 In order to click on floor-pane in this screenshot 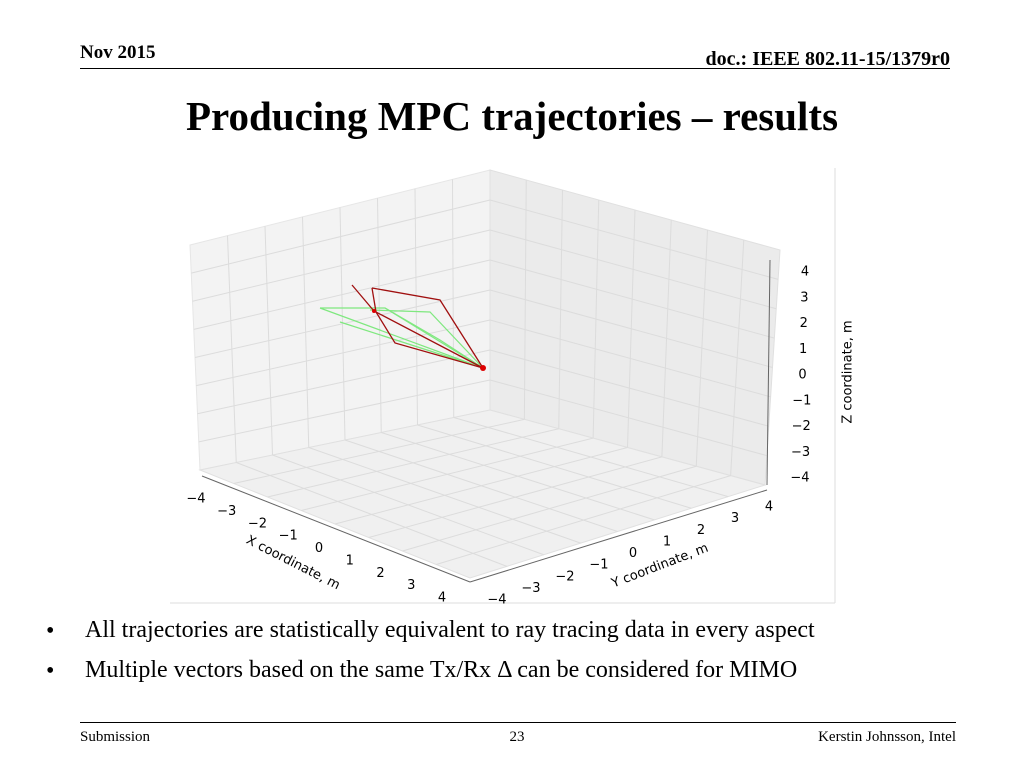, I will do `click(482, 494)`.